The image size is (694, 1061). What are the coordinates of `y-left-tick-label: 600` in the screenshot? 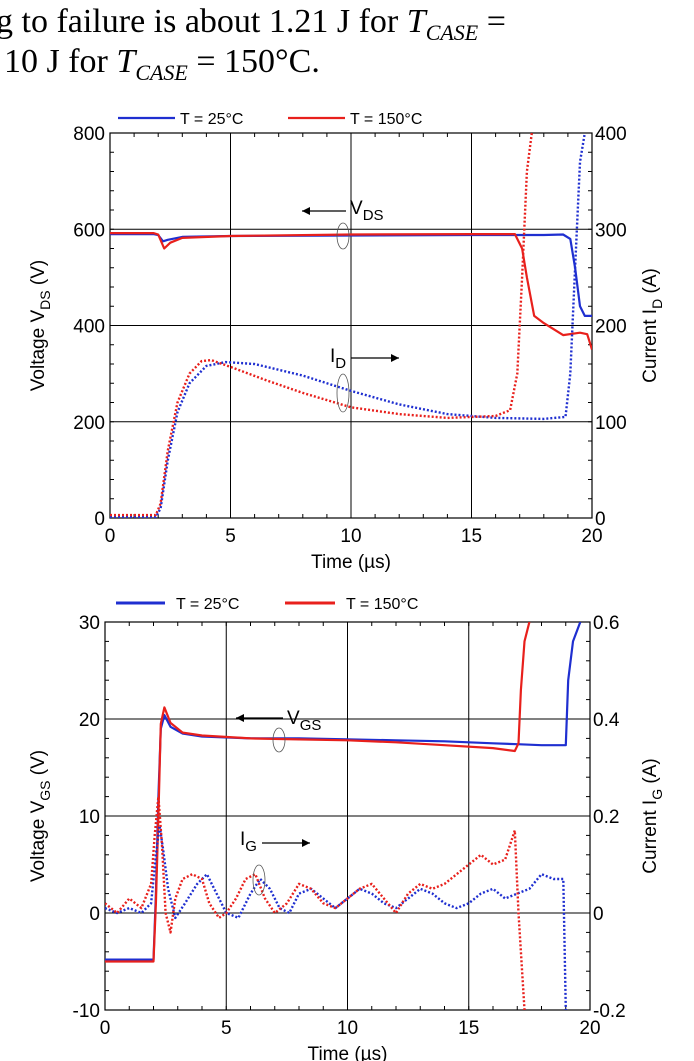 It's located at (89, 230).